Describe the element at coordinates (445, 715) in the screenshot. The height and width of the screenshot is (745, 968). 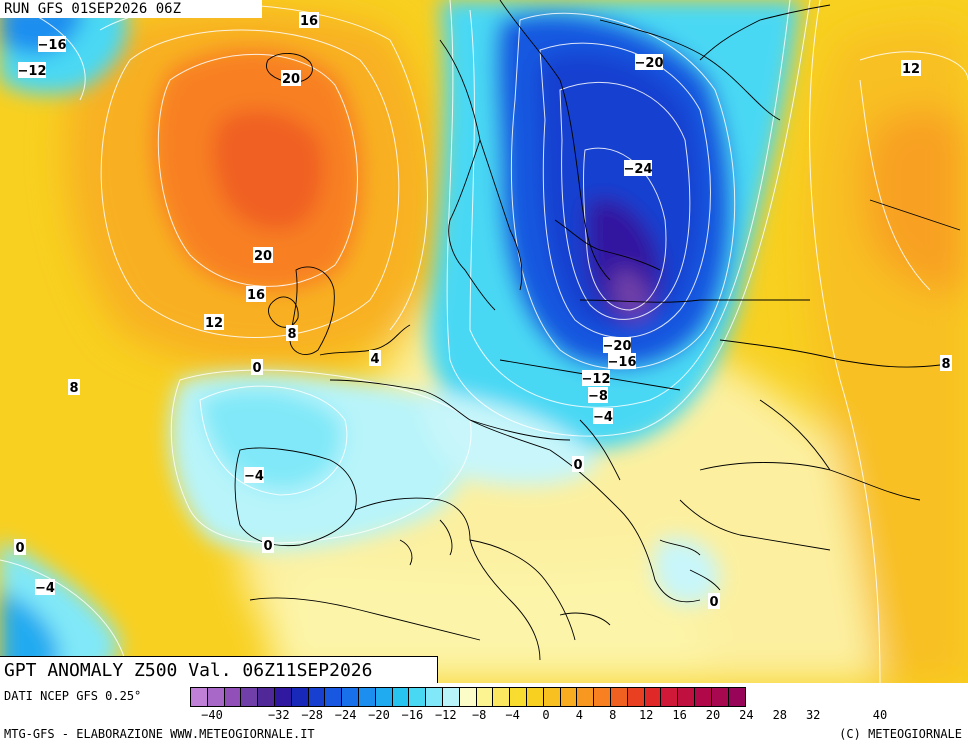
I see `colorbar-tick-label: −12` at that location.